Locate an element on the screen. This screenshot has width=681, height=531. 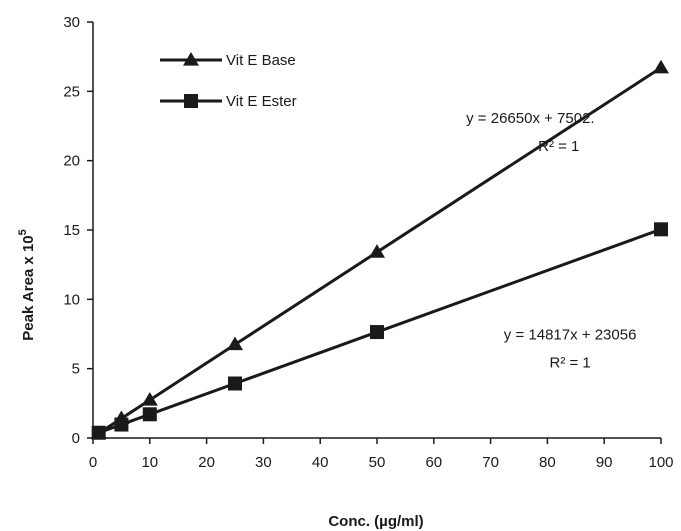
legend-label: Vit E Base is located at coordinates (261, 60).